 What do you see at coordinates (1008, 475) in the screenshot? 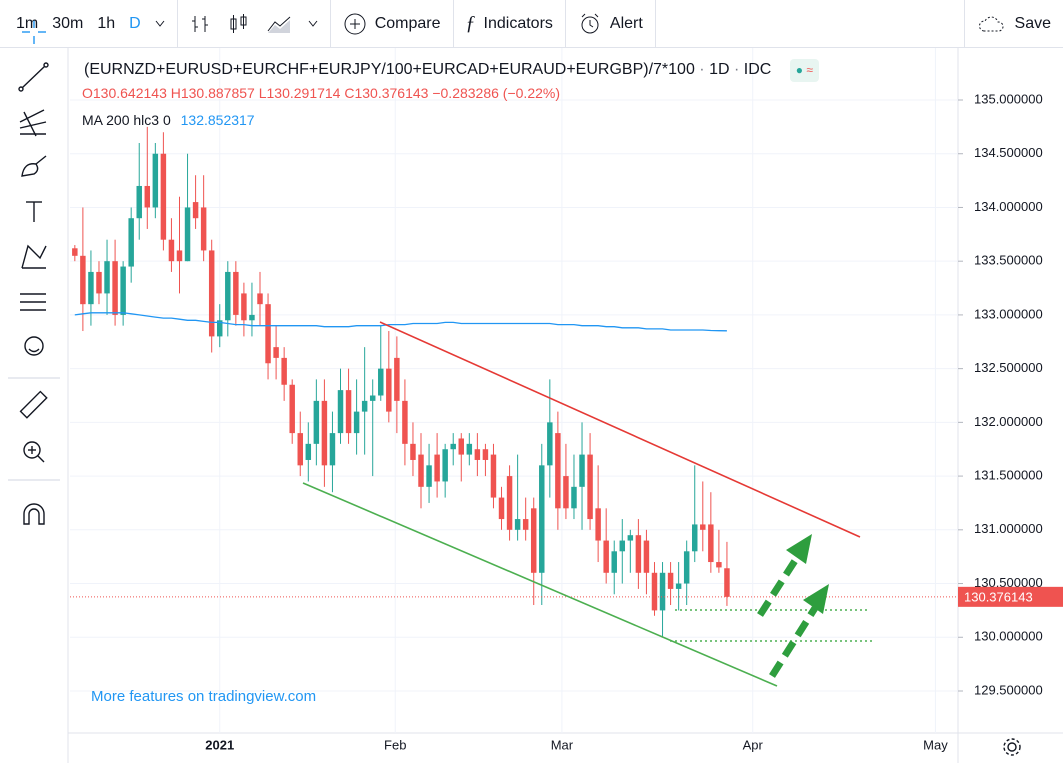
I see `y-tick-label: 131.500000` at bounding box center [1008, 475].